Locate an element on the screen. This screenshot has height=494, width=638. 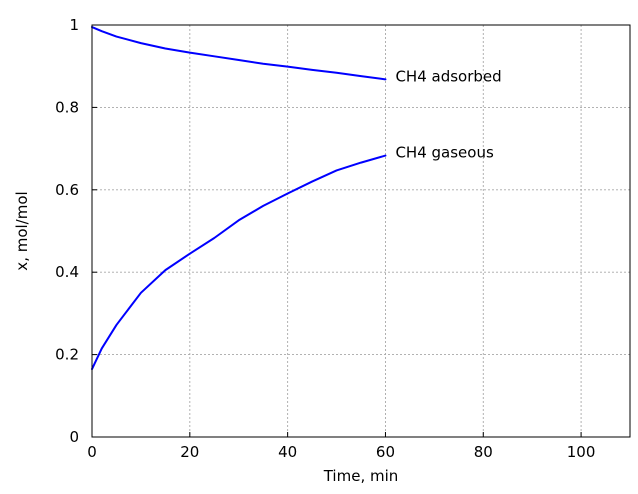
series-annotation: CH4 adsorbed is located at coordinates (448, 76).